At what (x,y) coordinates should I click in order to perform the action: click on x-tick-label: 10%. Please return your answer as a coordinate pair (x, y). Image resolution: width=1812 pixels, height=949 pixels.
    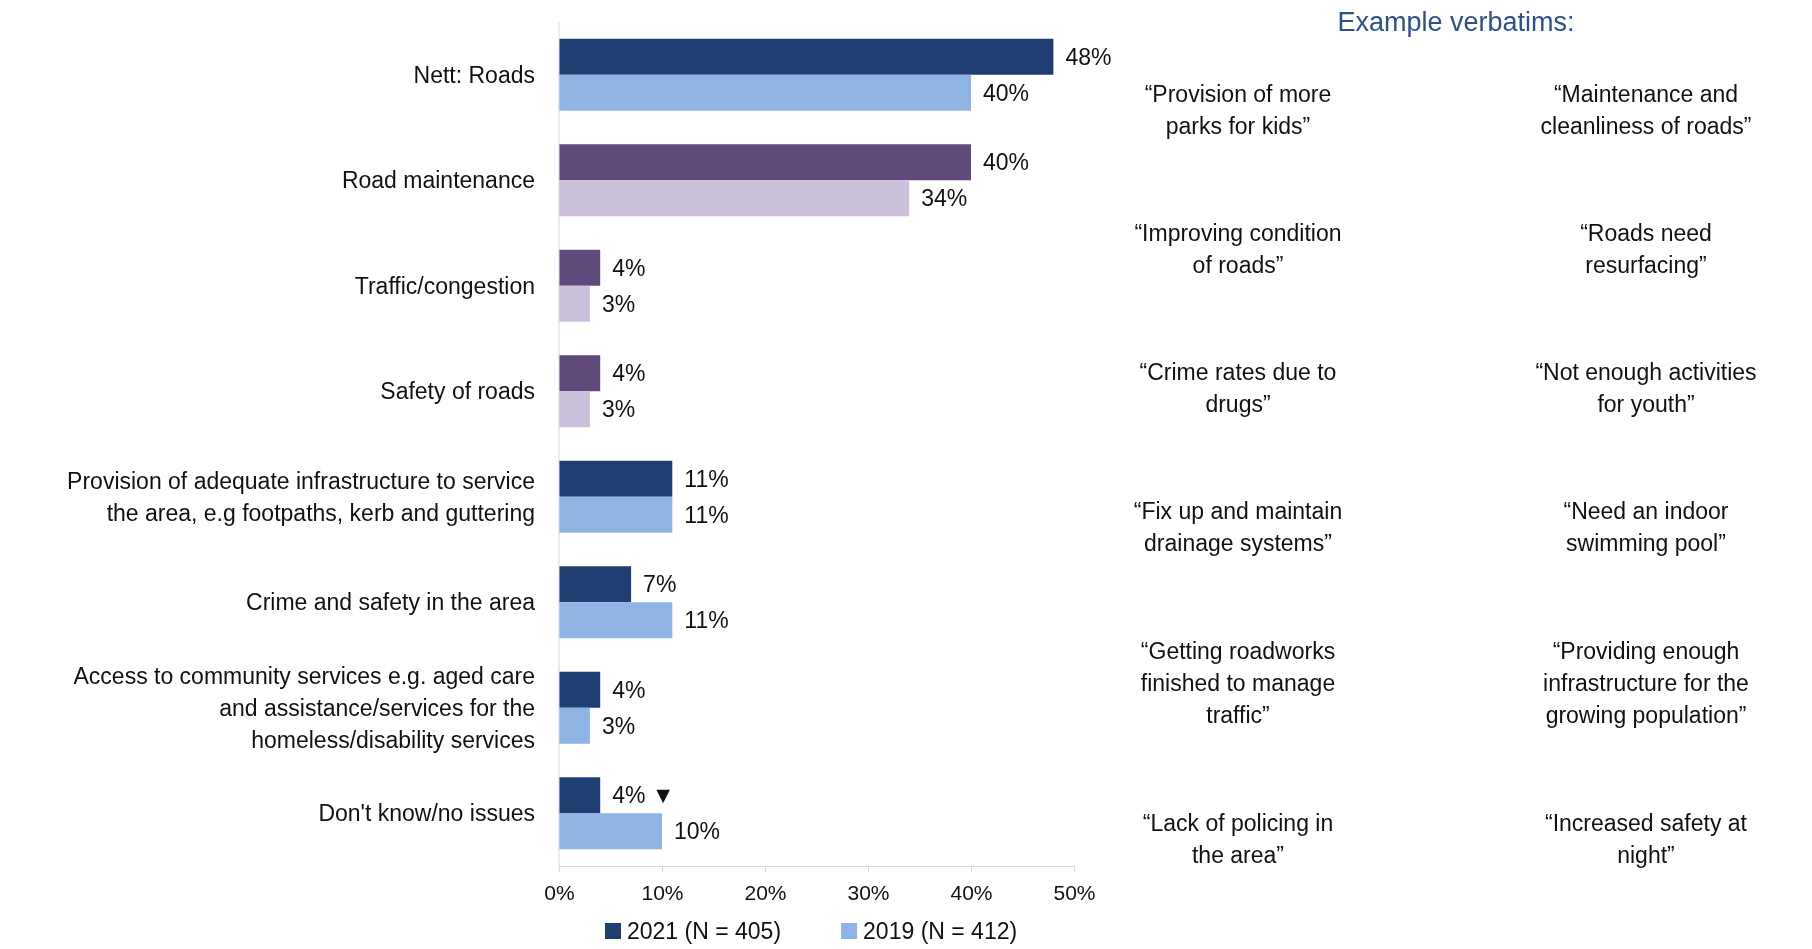
    Looking at the image, I should click on (662, 893).